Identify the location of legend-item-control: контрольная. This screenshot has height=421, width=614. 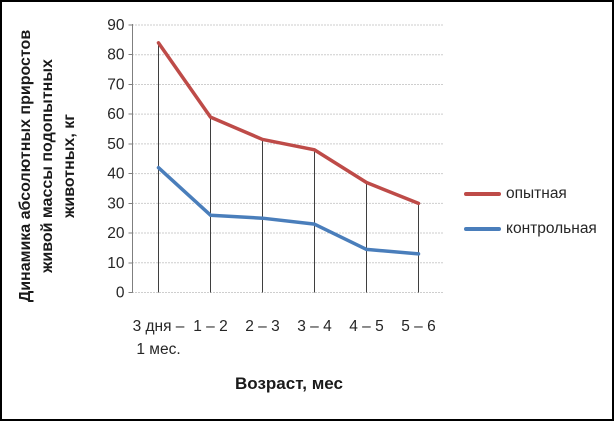
(530, 228).